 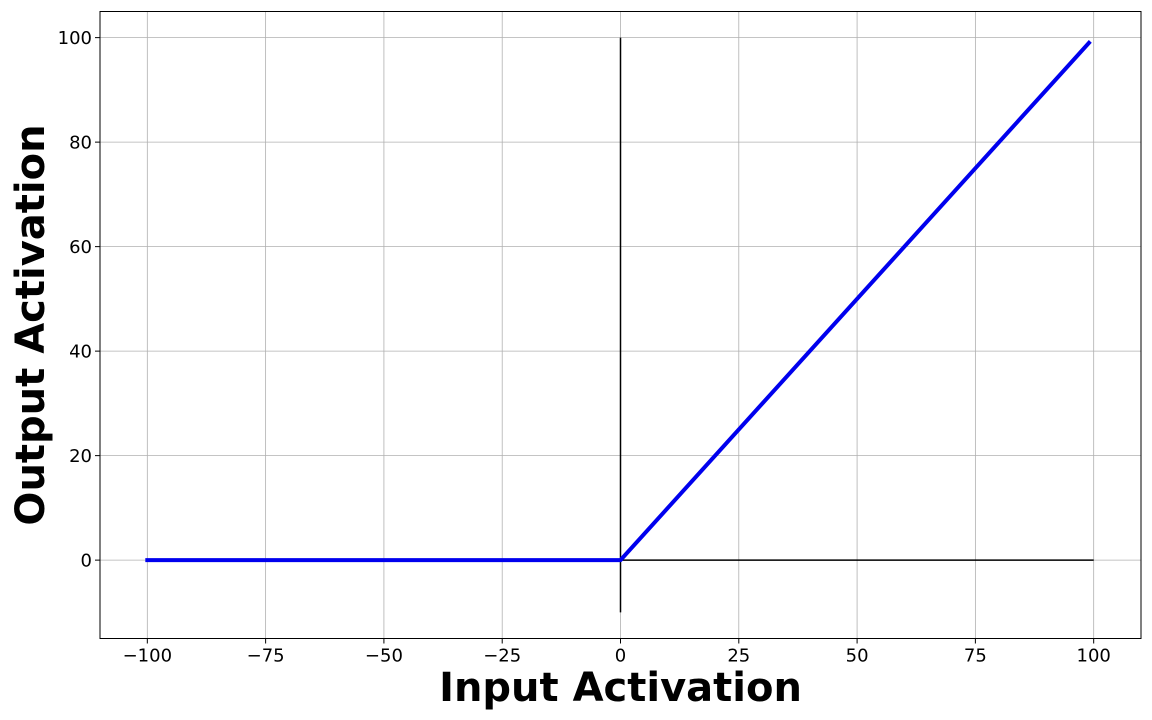 I want to click on y-tick-label: 20, so click(x=80, y=456).